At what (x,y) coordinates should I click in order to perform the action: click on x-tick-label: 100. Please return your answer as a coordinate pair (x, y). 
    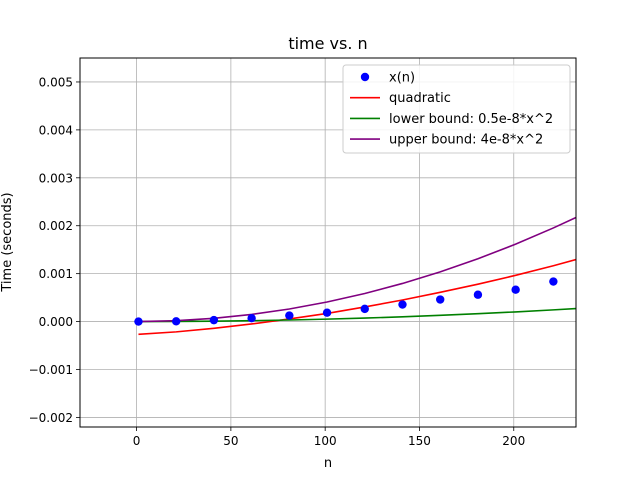
    Looking at the image, I should click on (325, 441).